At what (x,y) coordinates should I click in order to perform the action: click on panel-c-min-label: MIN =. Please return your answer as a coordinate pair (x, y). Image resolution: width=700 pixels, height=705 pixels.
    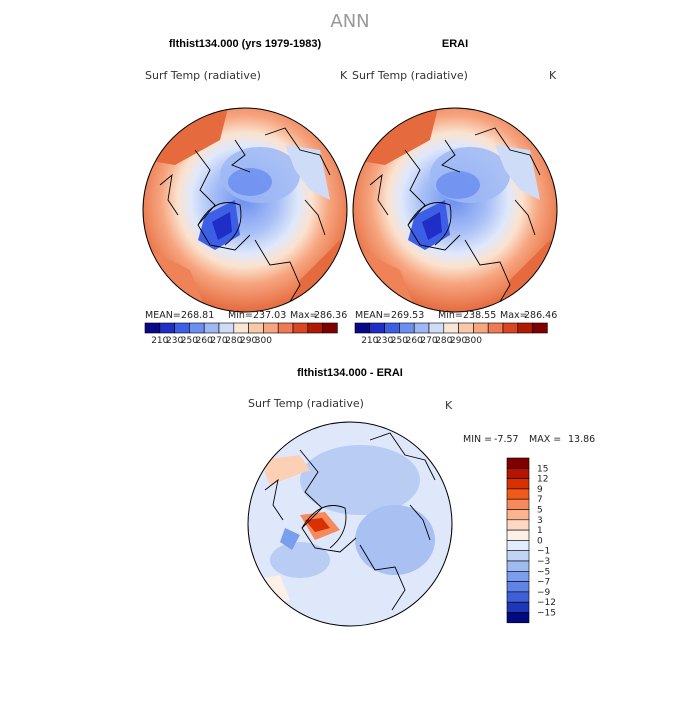
    Looking at the image, I should click on (477, 439).